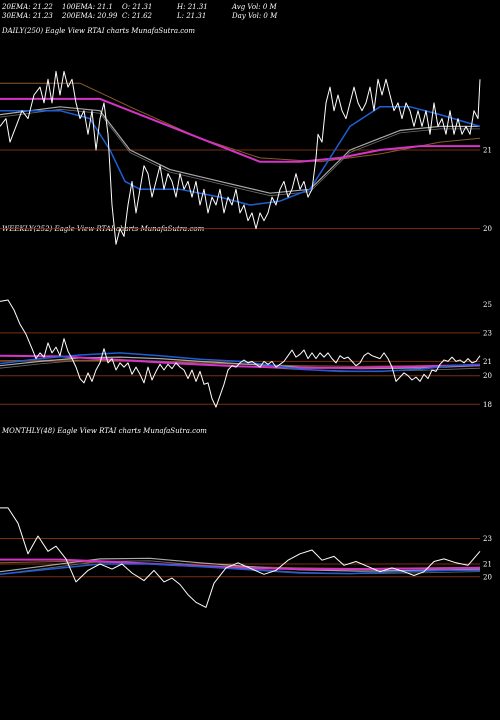  I want to click on weekly-ytick-label: 23, so click(487, 333).